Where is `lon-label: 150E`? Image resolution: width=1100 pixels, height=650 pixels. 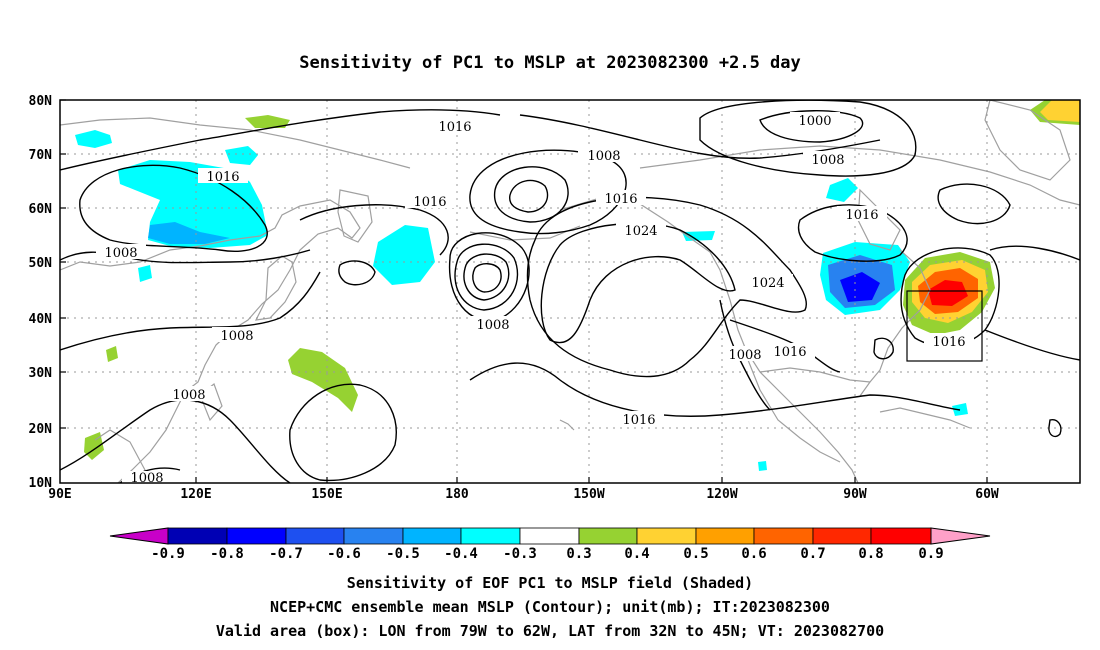
lon-label: 150E is located at coordinates (326, 494).